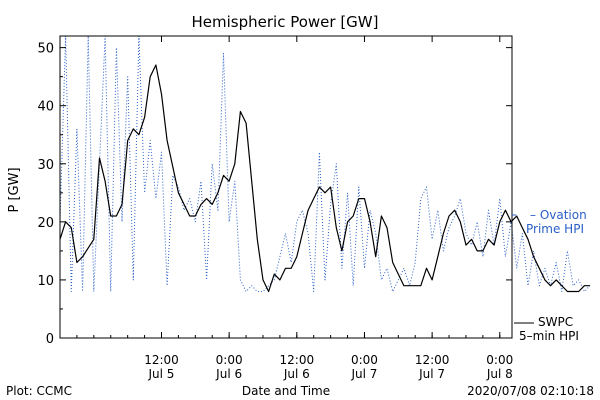 The image size is (600, 400). Describe the element at coordinates (45, 223) in the screenshot. I see `y-tick-label: 20` at that location.